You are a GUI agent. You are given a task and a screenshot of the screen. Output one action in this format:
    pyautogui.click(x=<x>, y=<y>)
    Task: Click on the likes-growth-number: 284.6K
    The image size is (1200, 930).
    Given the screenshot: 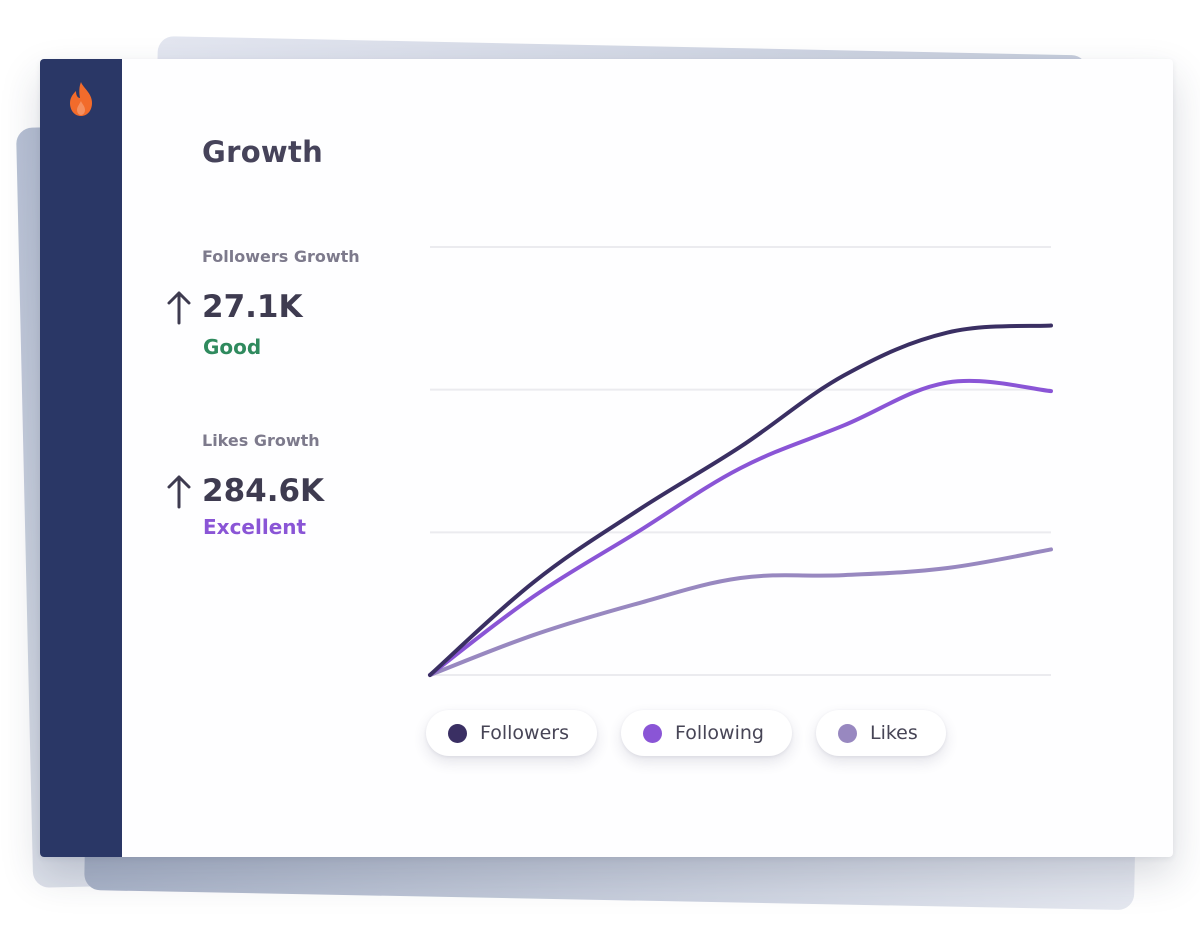 What is the action you would take?
    pyautogui.click(x=263, y=491)
    